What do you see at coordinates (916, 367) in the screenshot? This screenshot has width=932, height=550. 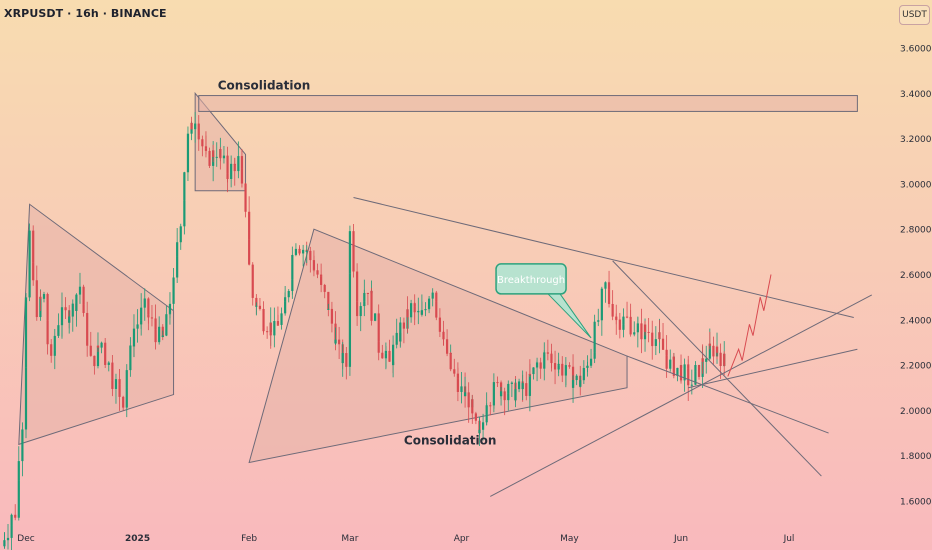 I see `y-tick-label: 2.2000` at bounding box center [916, 367].